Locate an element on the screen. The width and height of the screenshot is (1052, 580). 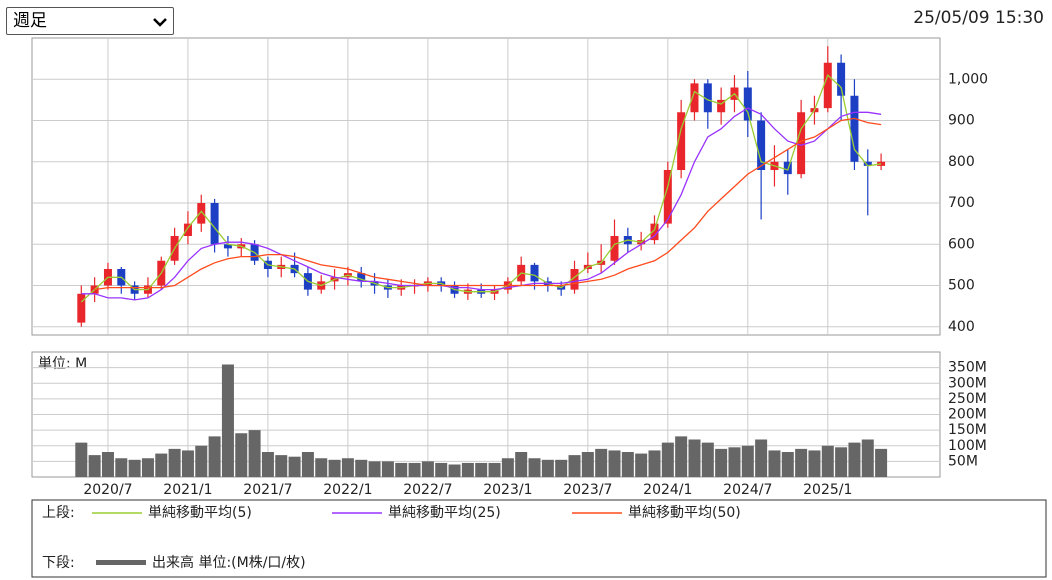
y-tick-label: 700 is located at coordinates (961, 203).